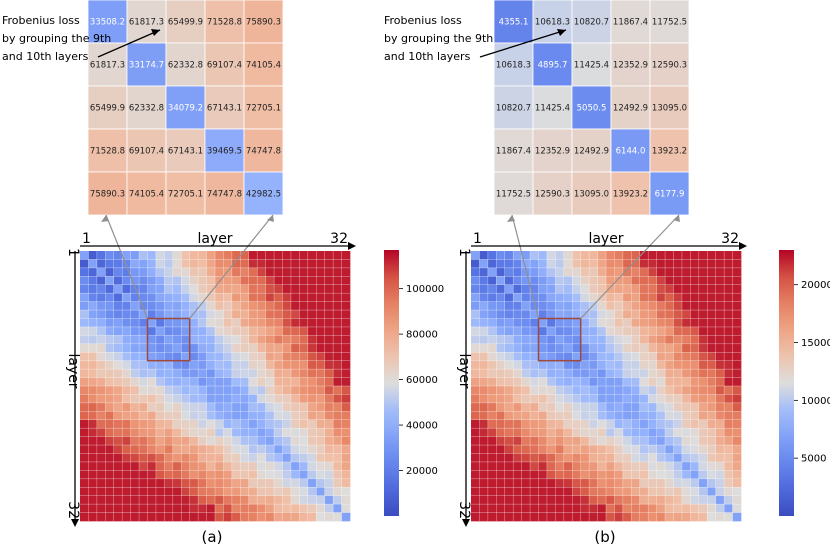 The height and width of the screenshot is (545, 830). I want to click on inset-cell, so click(185, 64).